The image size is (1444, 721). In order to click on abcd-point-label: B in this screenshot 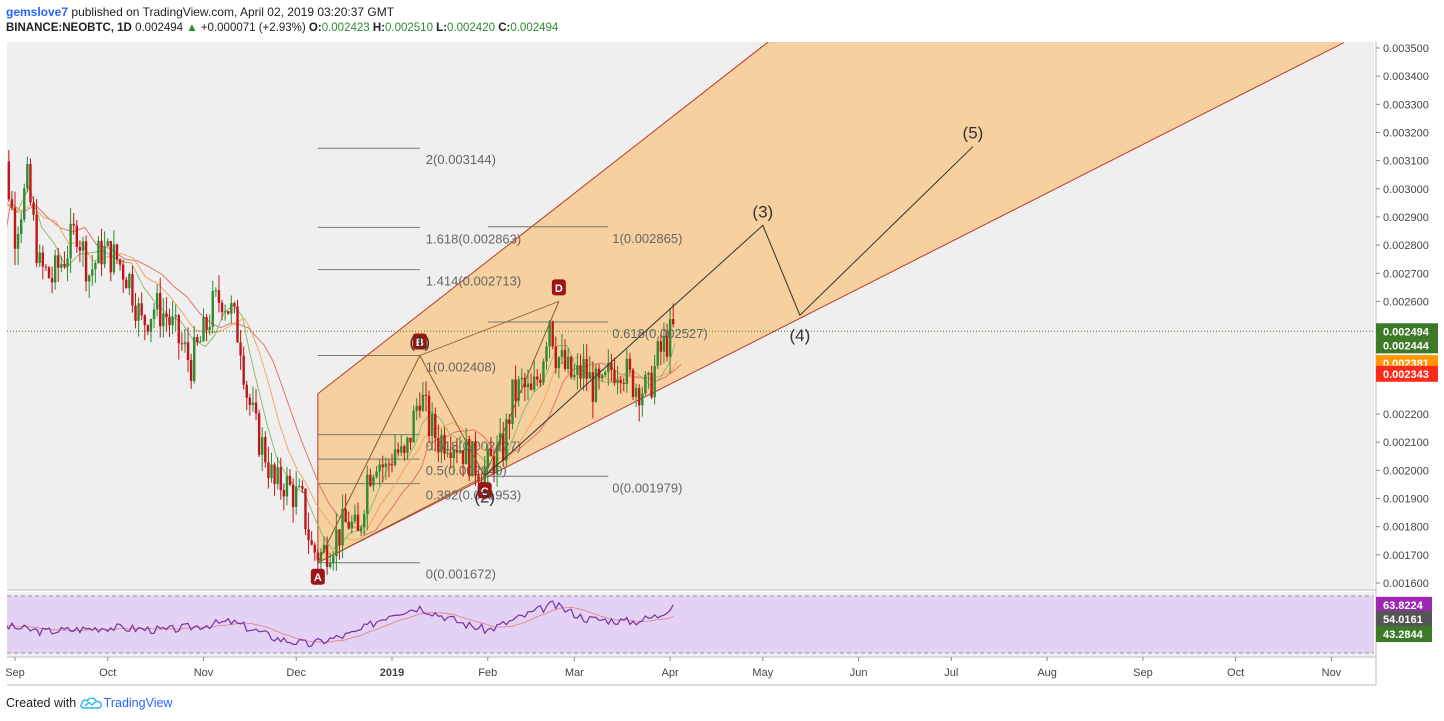, I will do `click(420, 343)`.